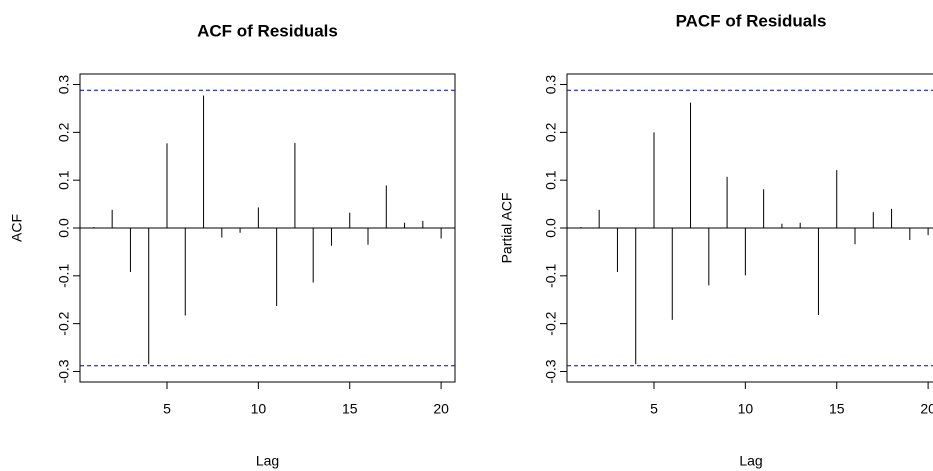  What do you see at coordinates (507, 228) in the screenshot?
I see `y-axis-label: Partial ACF` at bounding box center [507, 228].